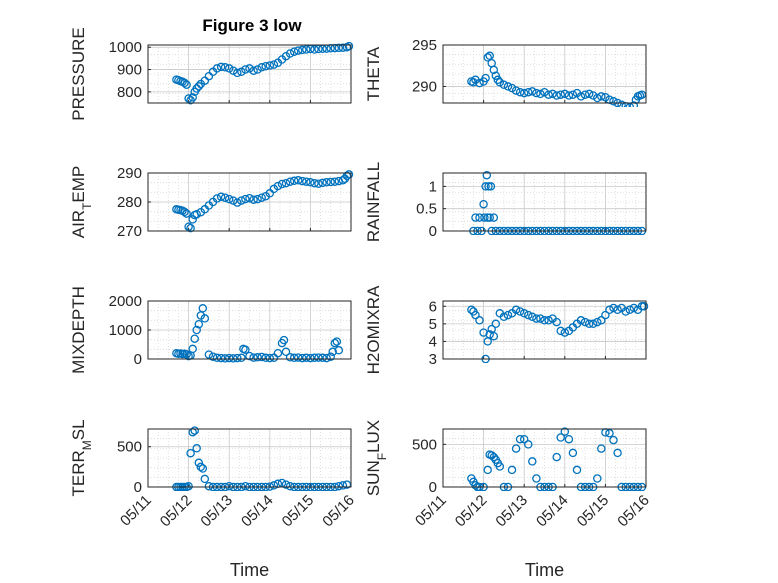  I want to click on y-tick-label: 1000, so click(125, 47).